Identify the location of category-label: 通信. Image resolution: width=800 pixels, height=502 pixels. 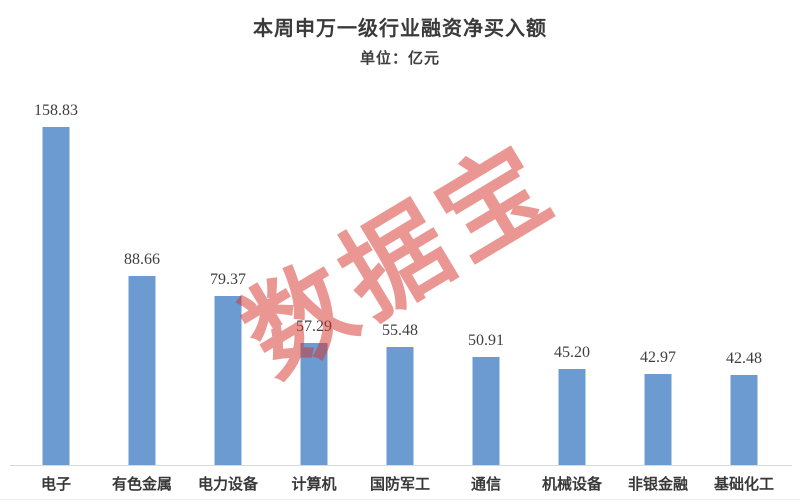
(485, 485).